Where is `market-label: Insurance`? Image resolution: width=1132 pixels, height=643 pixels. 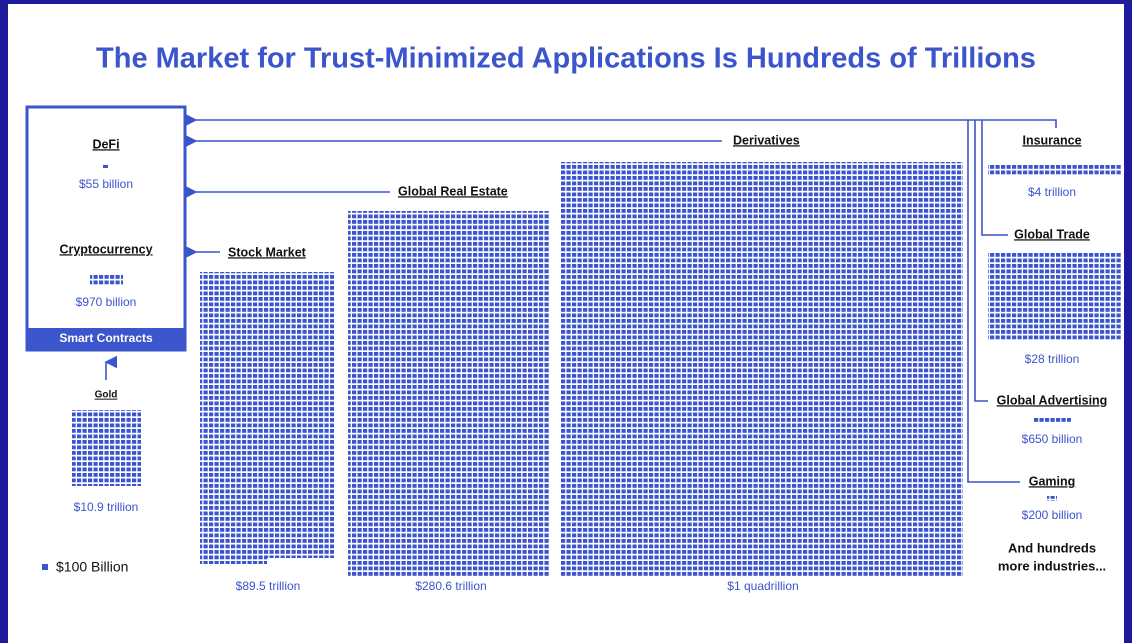 market-label: Insurance is located at coordinates (1051, 140).